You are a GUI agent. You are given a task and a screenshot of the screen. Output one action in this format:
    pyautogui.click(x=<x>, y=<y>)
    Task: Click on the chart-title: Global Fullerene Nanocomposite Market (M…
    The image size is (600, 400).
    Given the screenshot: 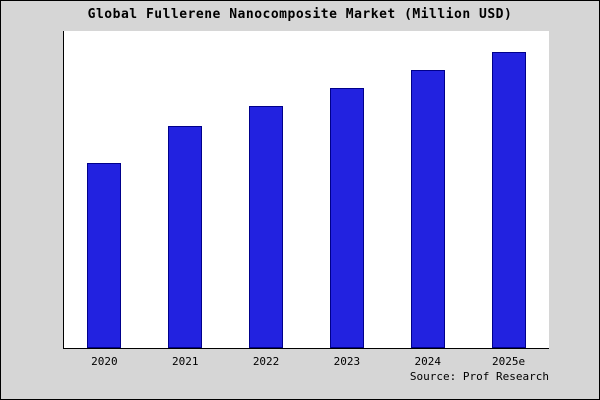 What is the action you would take?
    pyautogui.click(x=300, y=14)
    